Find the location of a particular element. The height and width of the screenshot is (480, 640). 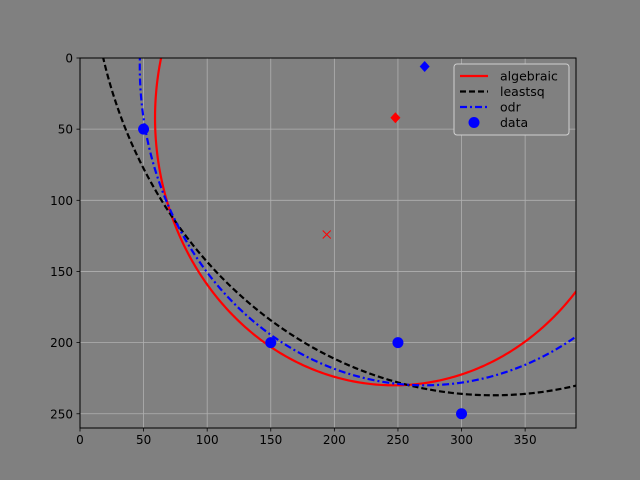

center-x-marker is located at coordinates (327, 234).